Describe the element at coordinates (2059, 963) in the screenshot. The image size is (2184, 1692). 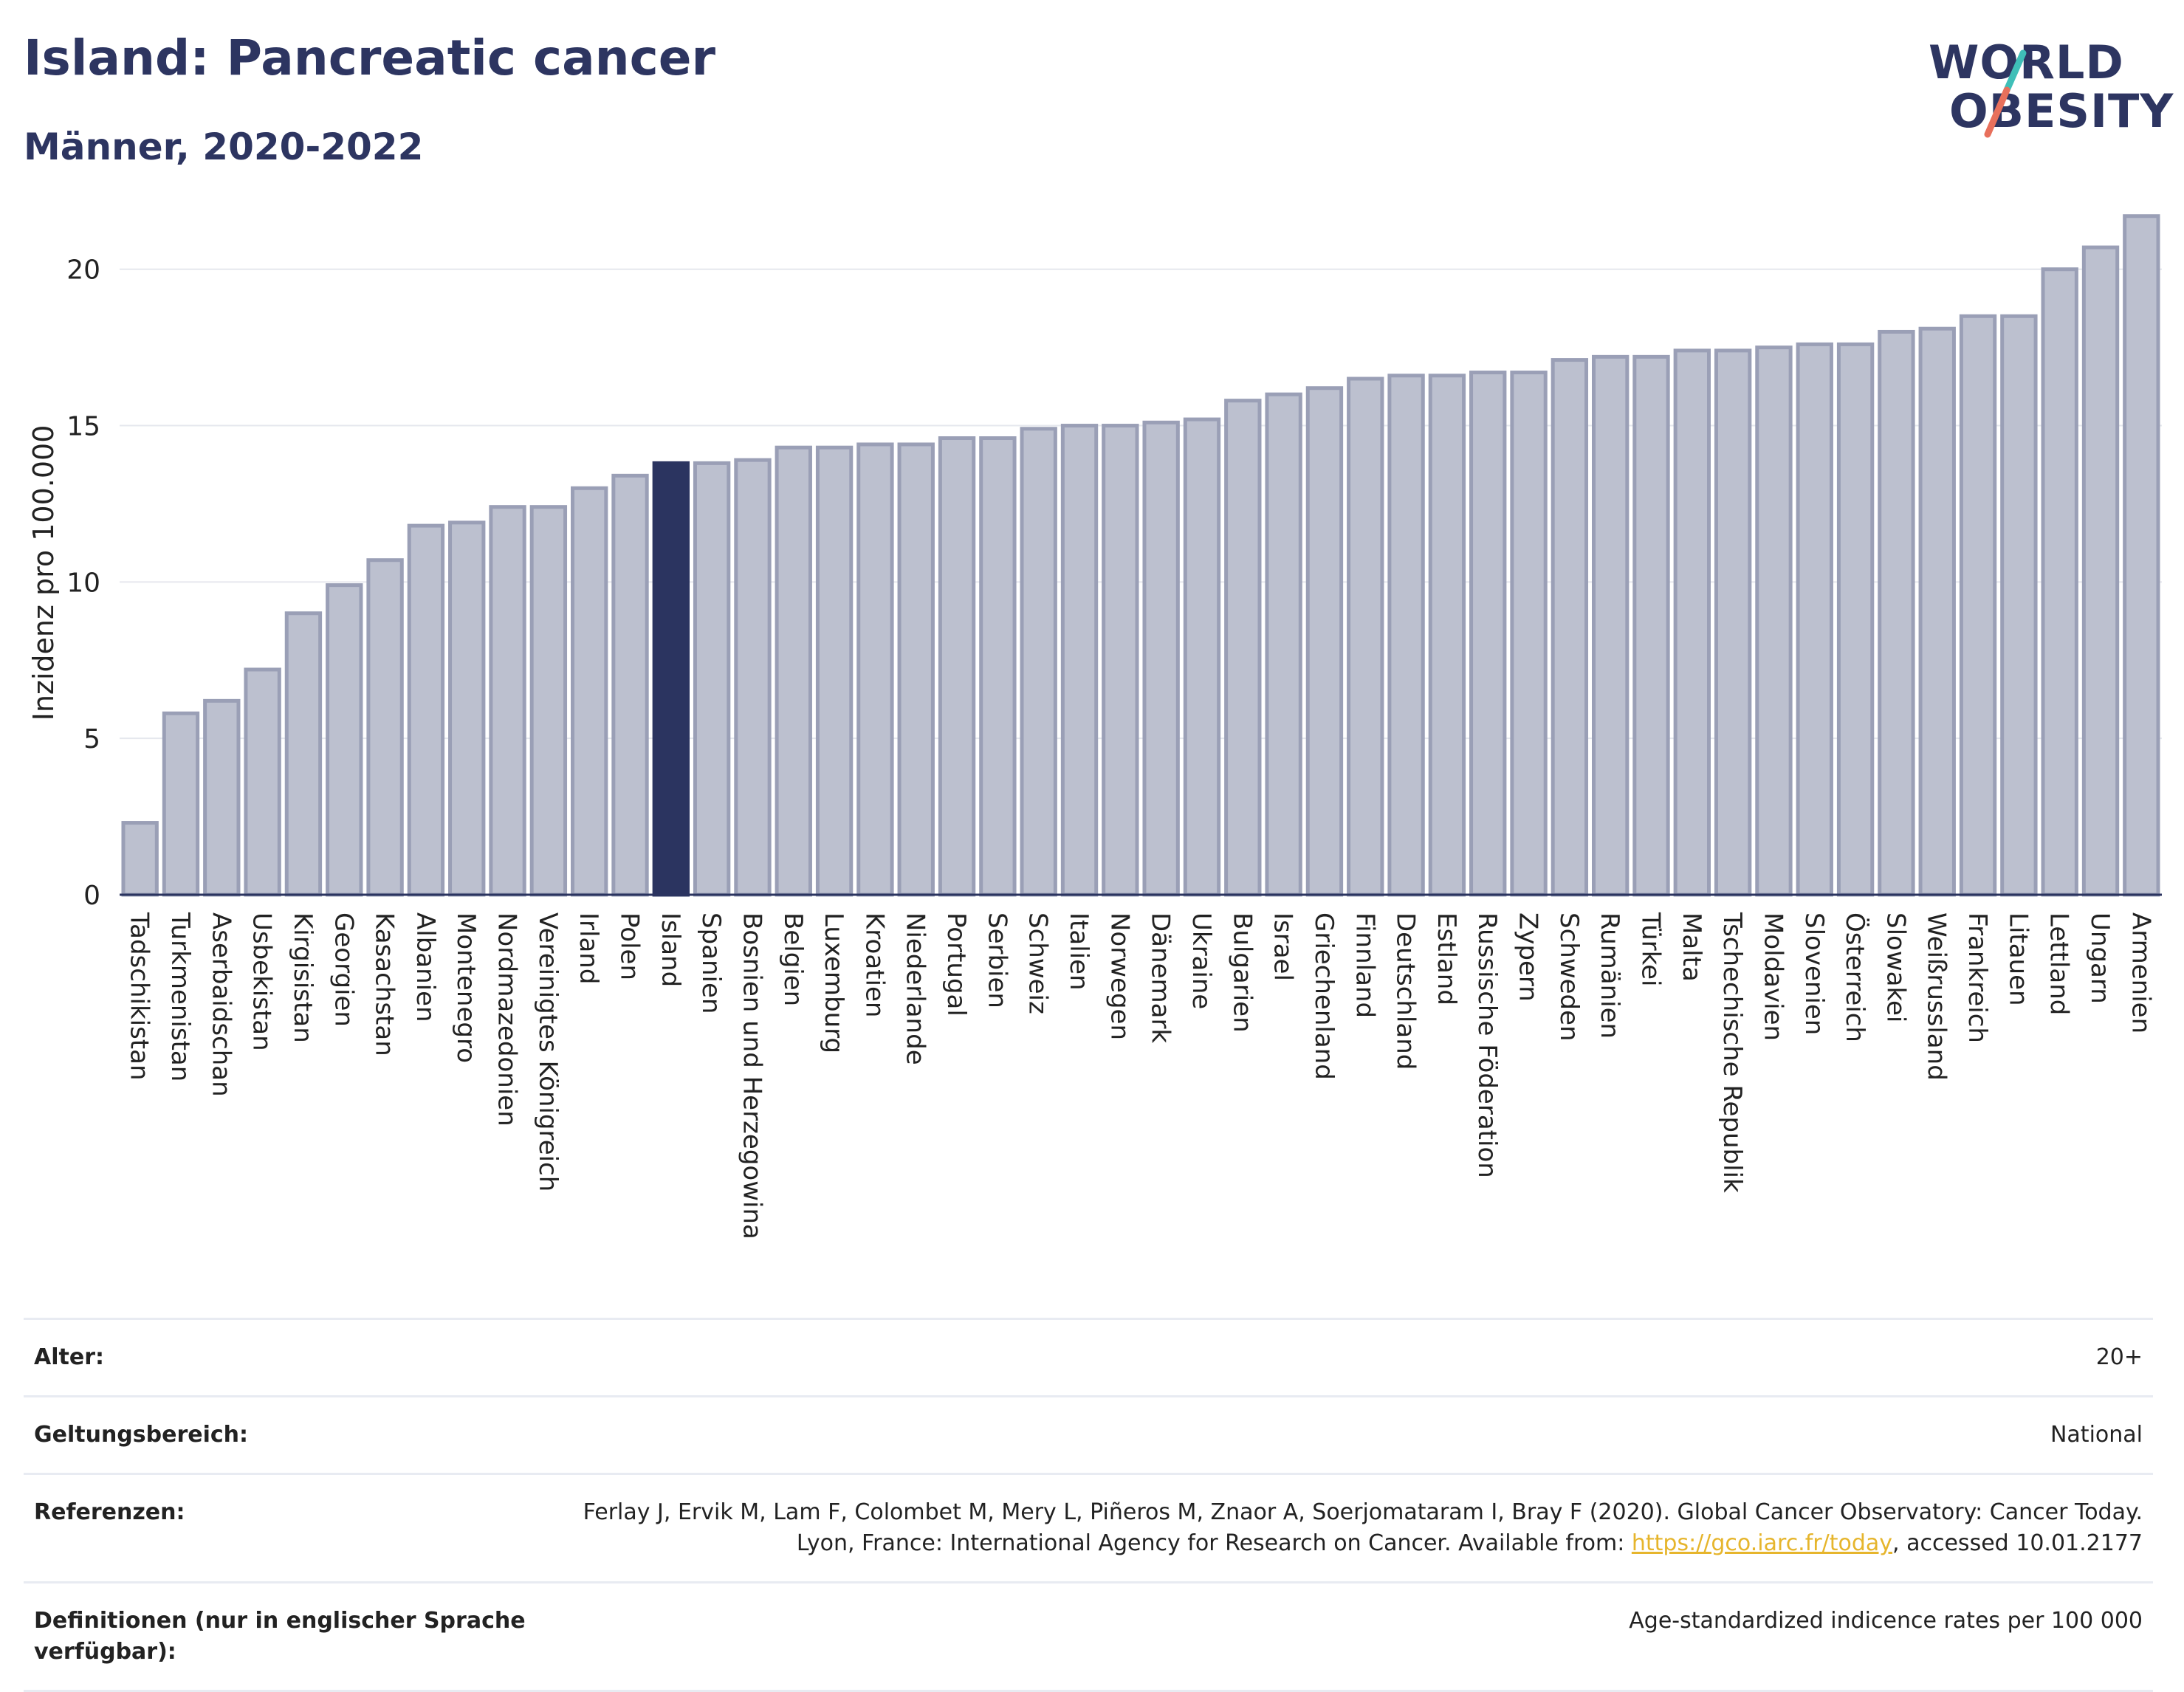
I see `x-tick-label: Lettland` at that location.